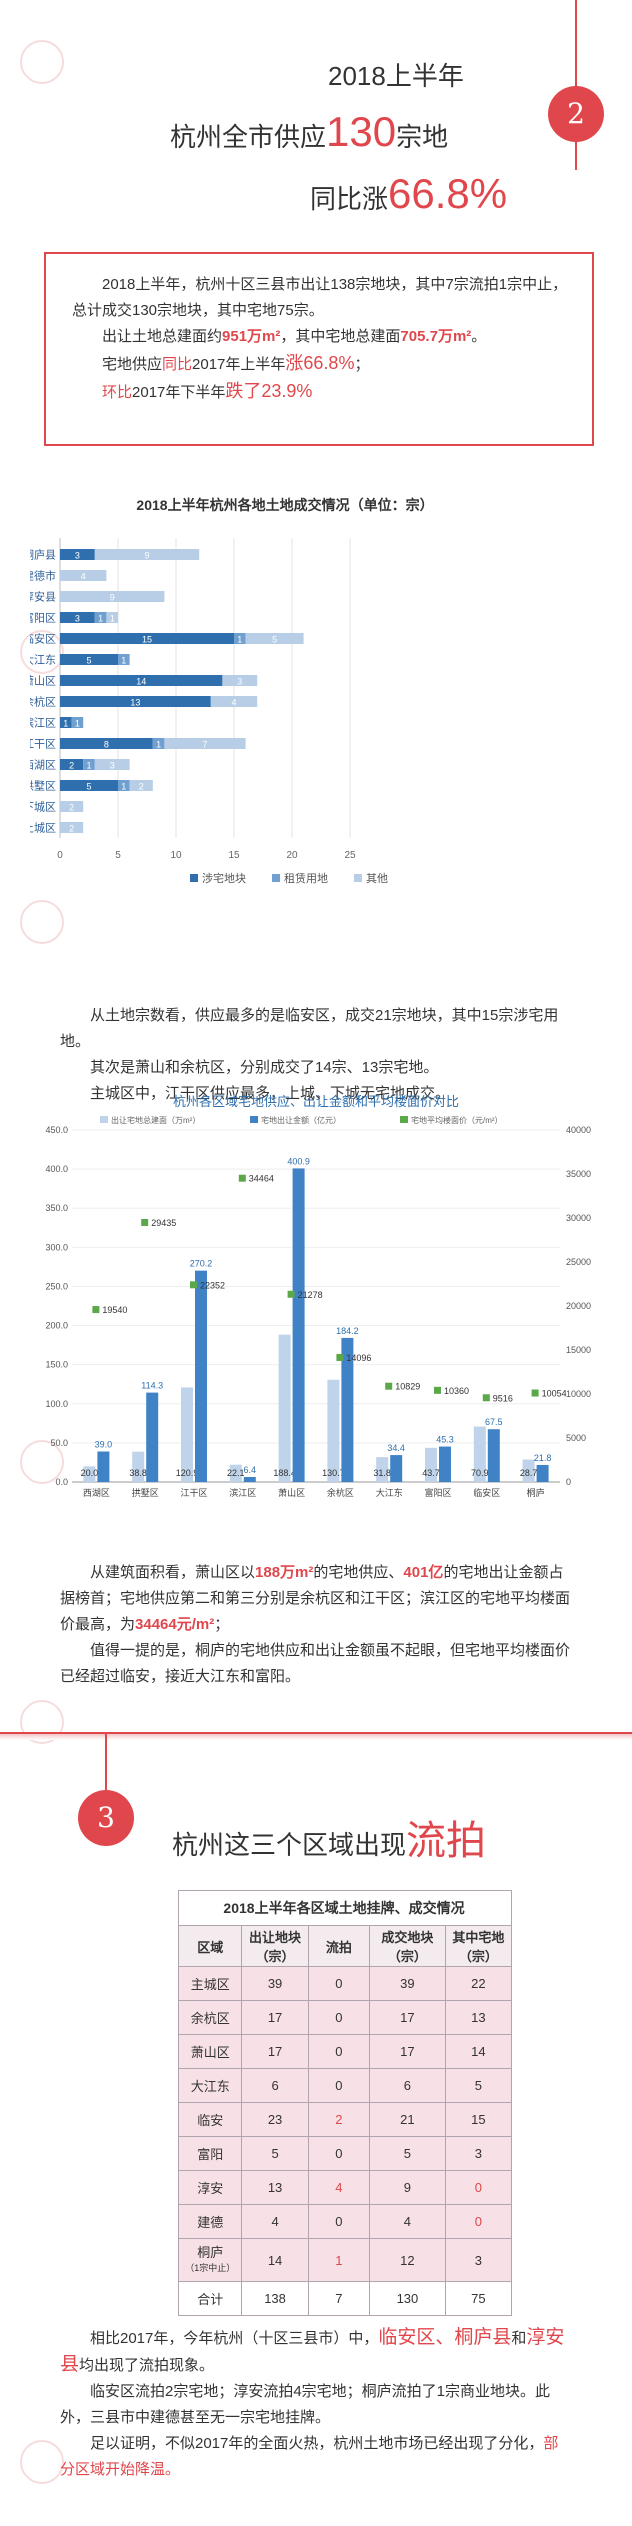 The image size is (632, 2526). I want to click on price-label: 10360, so click(456, 1391).